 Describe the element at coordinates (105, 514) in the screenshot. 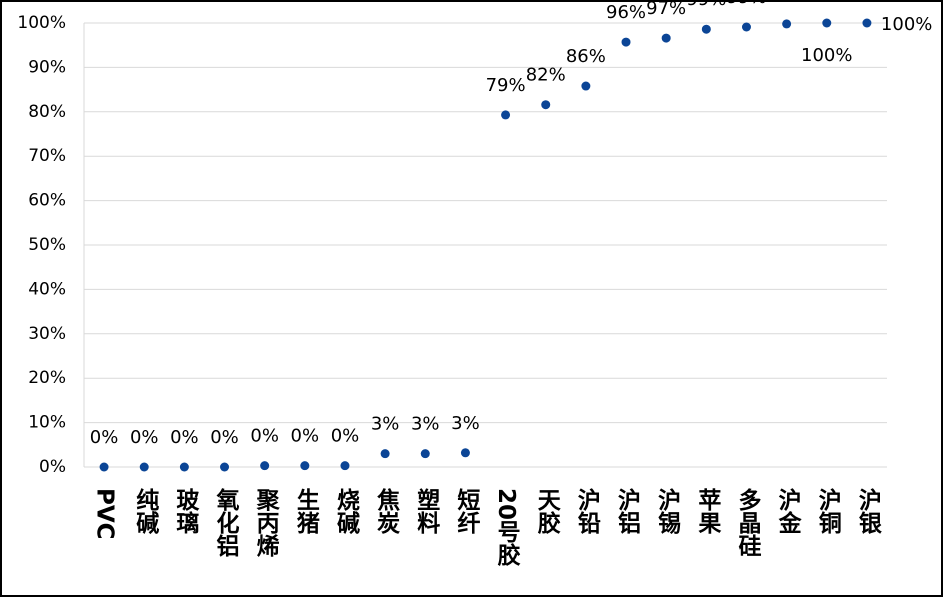

I see `x-tick-label: PVC` at that location.